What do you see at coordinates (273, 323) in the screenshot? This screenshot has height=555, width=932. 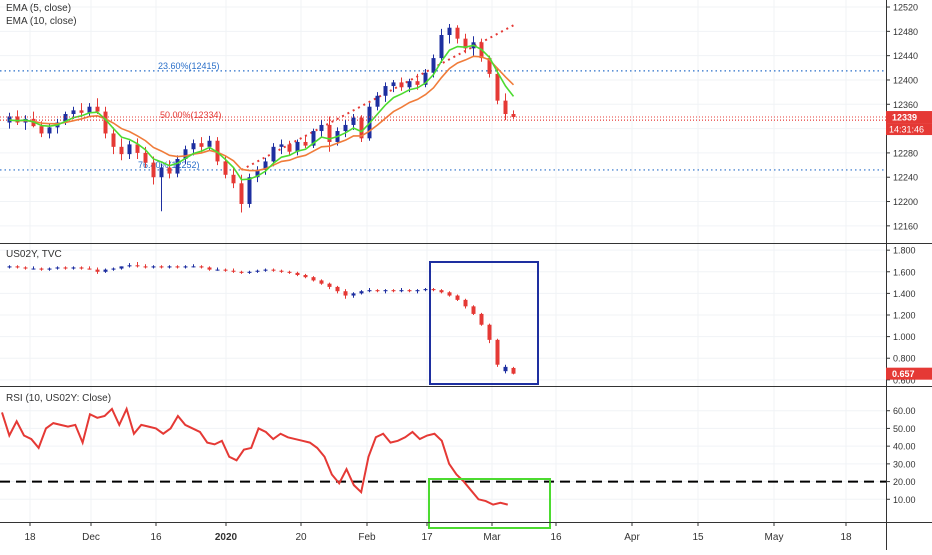 I see `us02y-panel` at bounding box center [273, 323].